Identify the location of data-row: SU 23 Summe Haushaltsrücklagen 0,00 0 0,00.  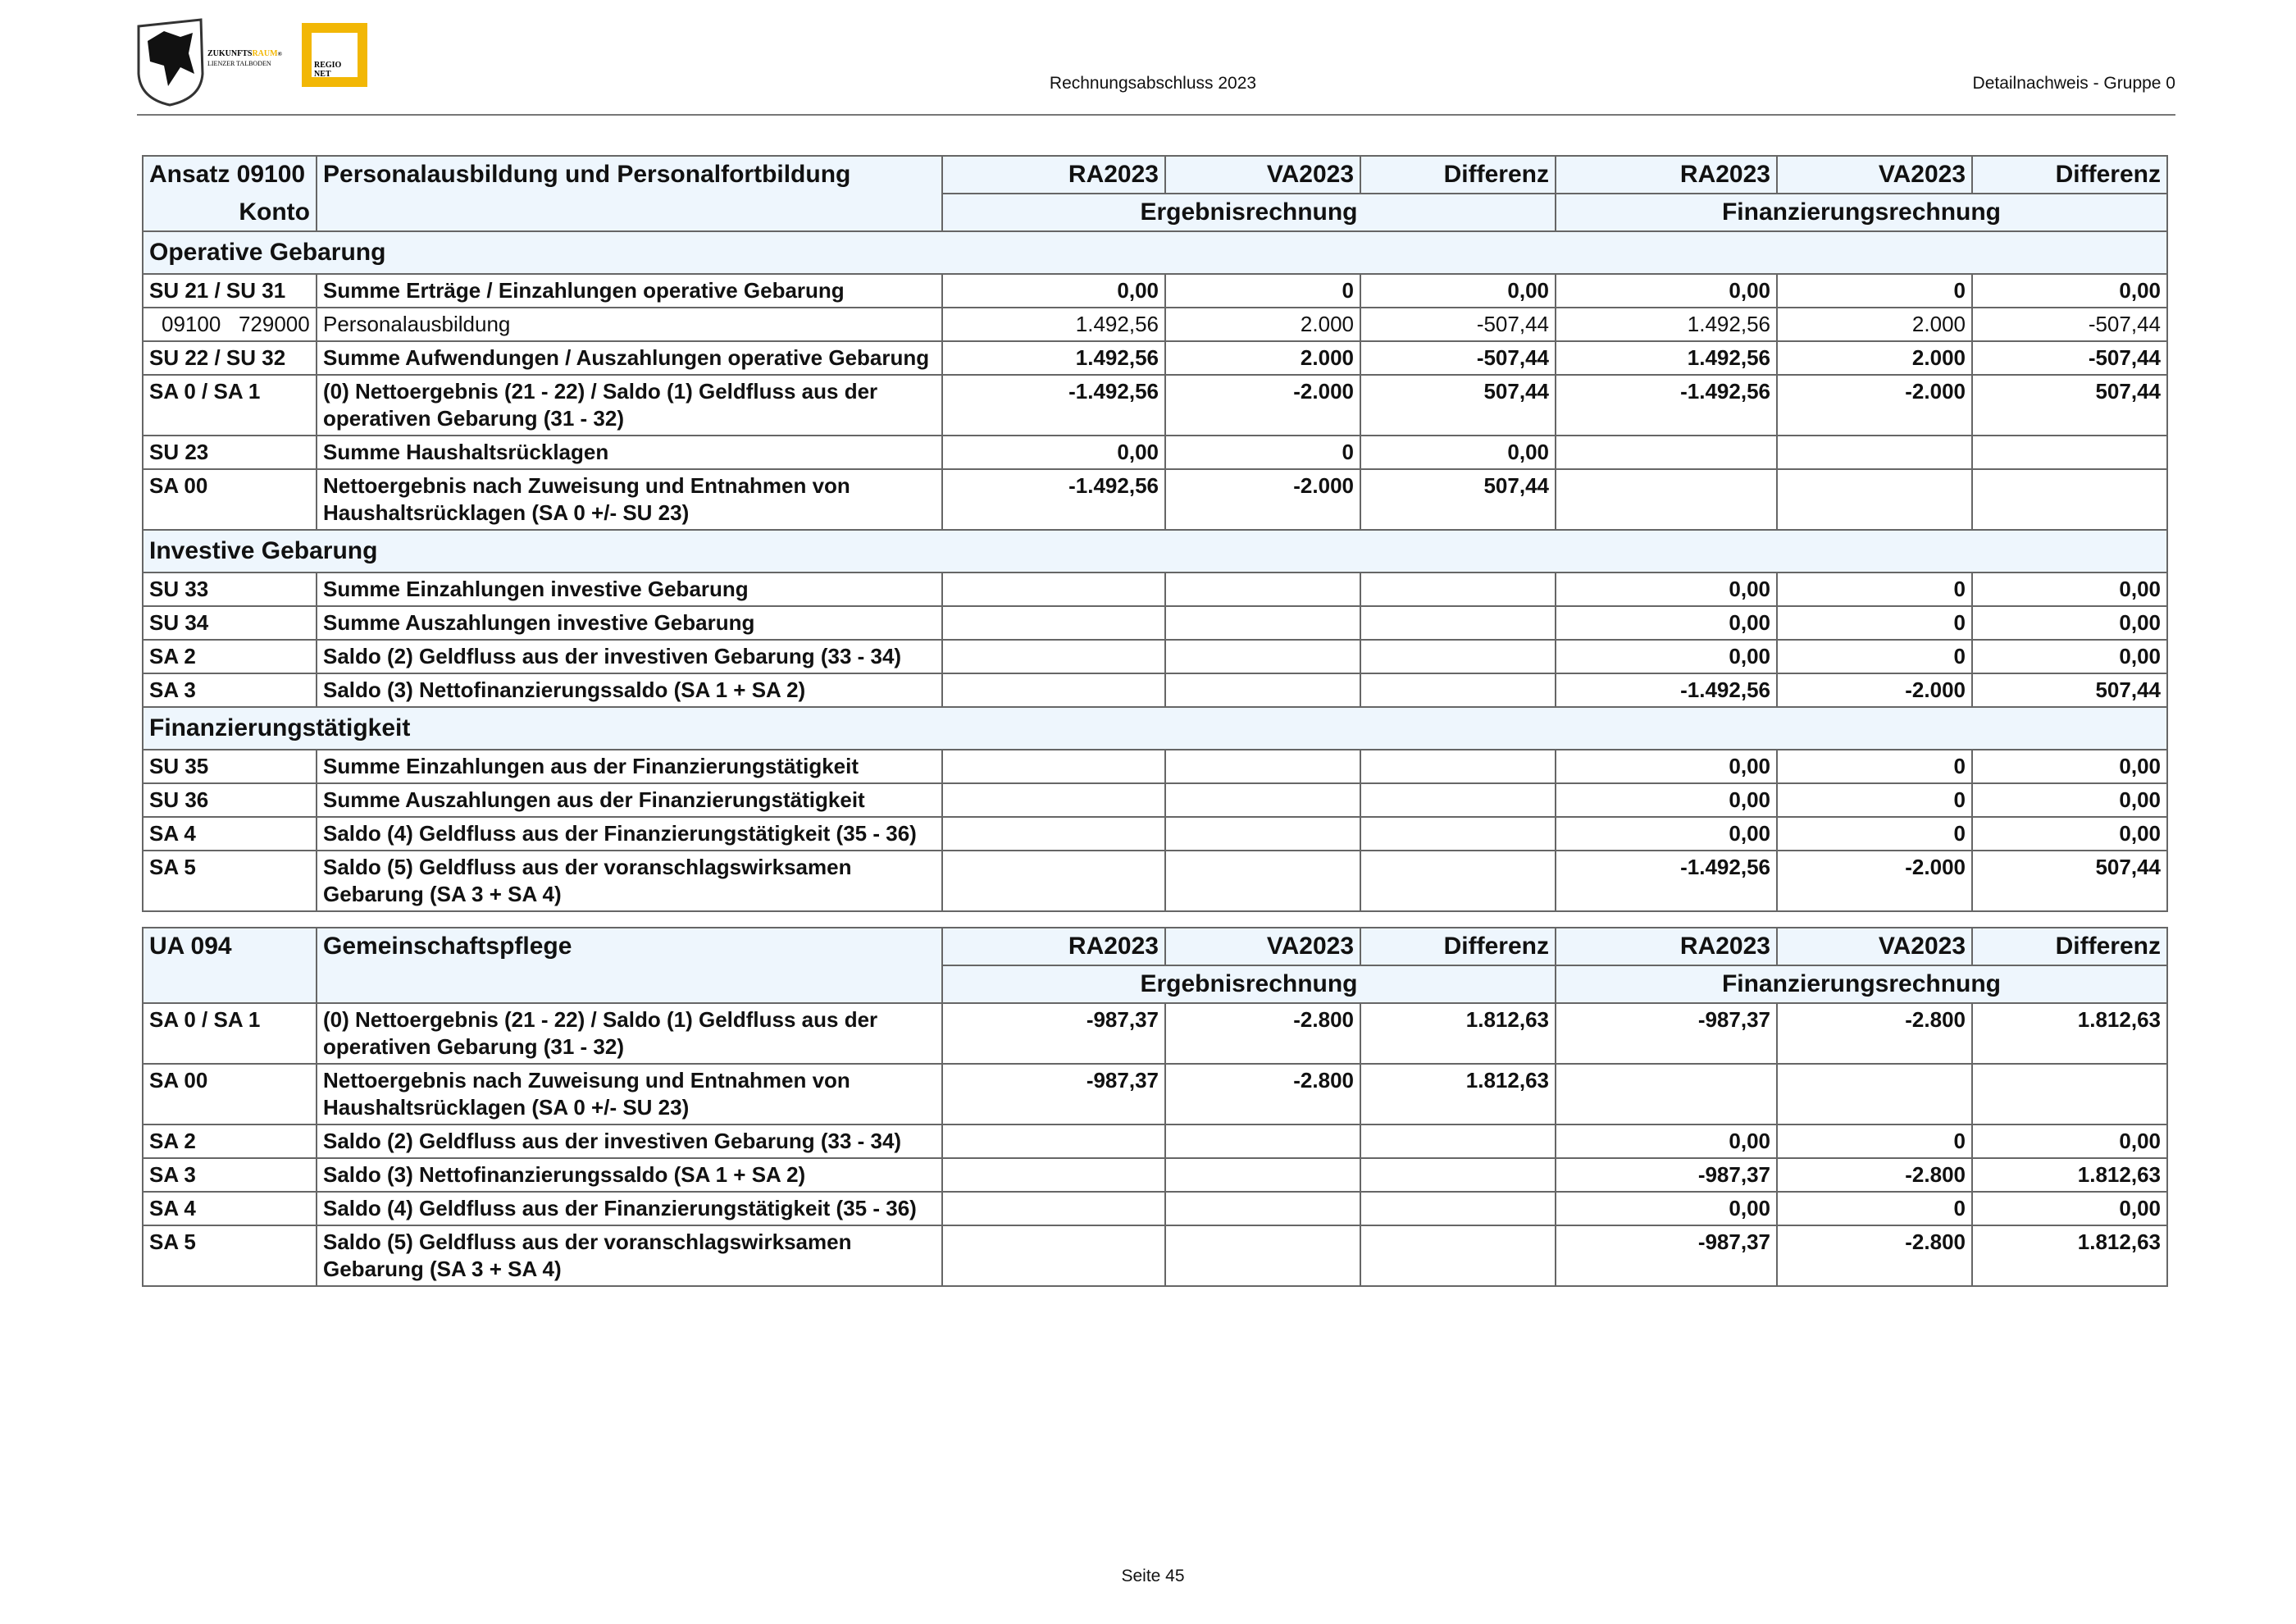
(1155, 452).